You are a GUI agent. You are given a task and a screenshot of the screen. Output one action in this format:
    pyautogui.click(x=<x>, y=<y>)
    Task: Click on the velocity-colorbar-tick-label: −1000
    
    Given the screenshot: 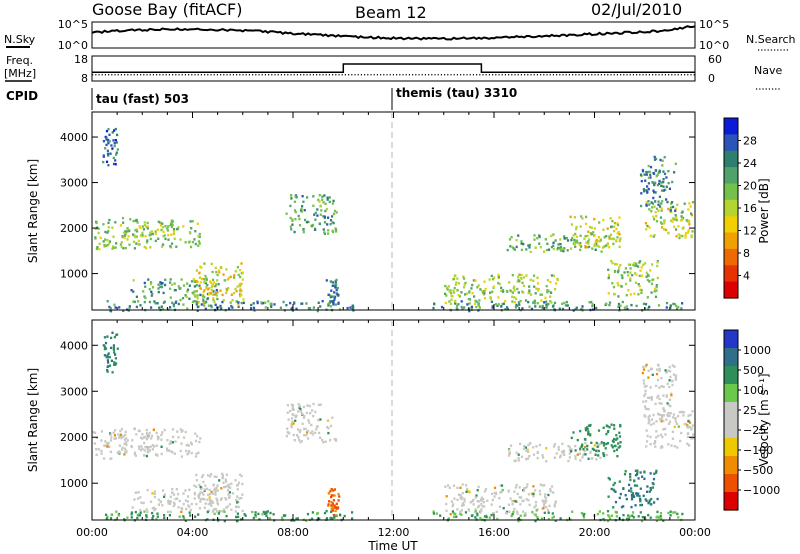 What is the action you would take?
    pyautogui.click(x=761, y=490)
    